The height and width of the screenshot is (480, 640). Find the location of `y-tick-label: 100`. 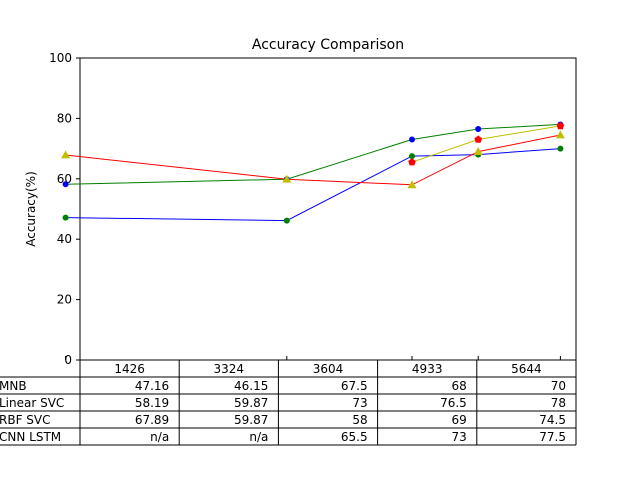

y-tick-label: 100 is located at coordinates (60, 58).